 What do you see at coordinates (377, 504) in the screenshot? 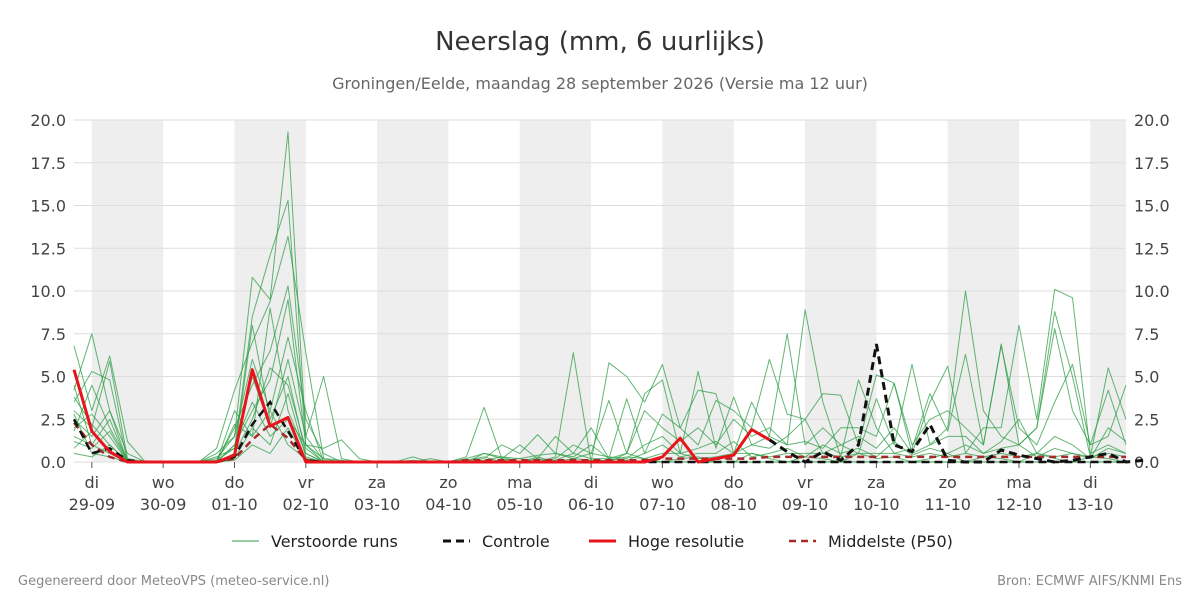
I see `x-tick-date: 03-10` at bounding box center [377, 504].